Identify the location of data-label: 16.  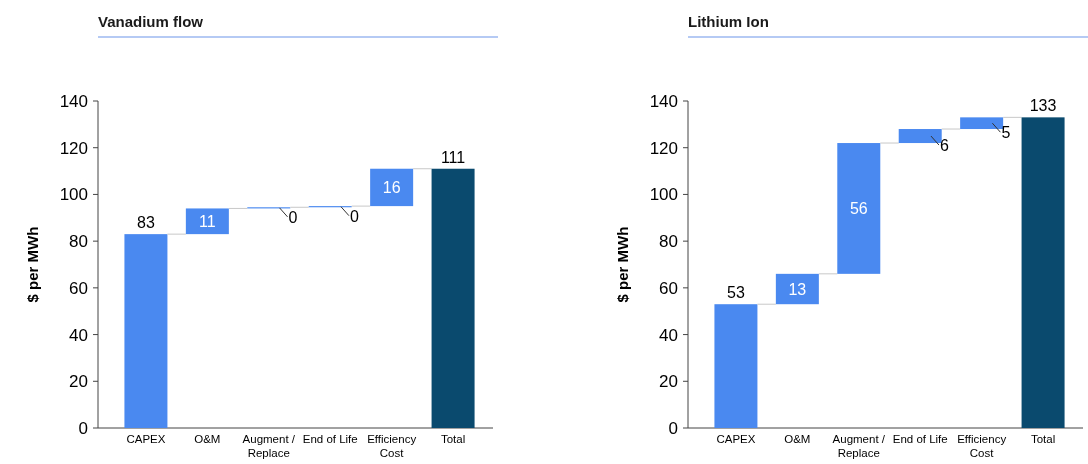
(391, 188).